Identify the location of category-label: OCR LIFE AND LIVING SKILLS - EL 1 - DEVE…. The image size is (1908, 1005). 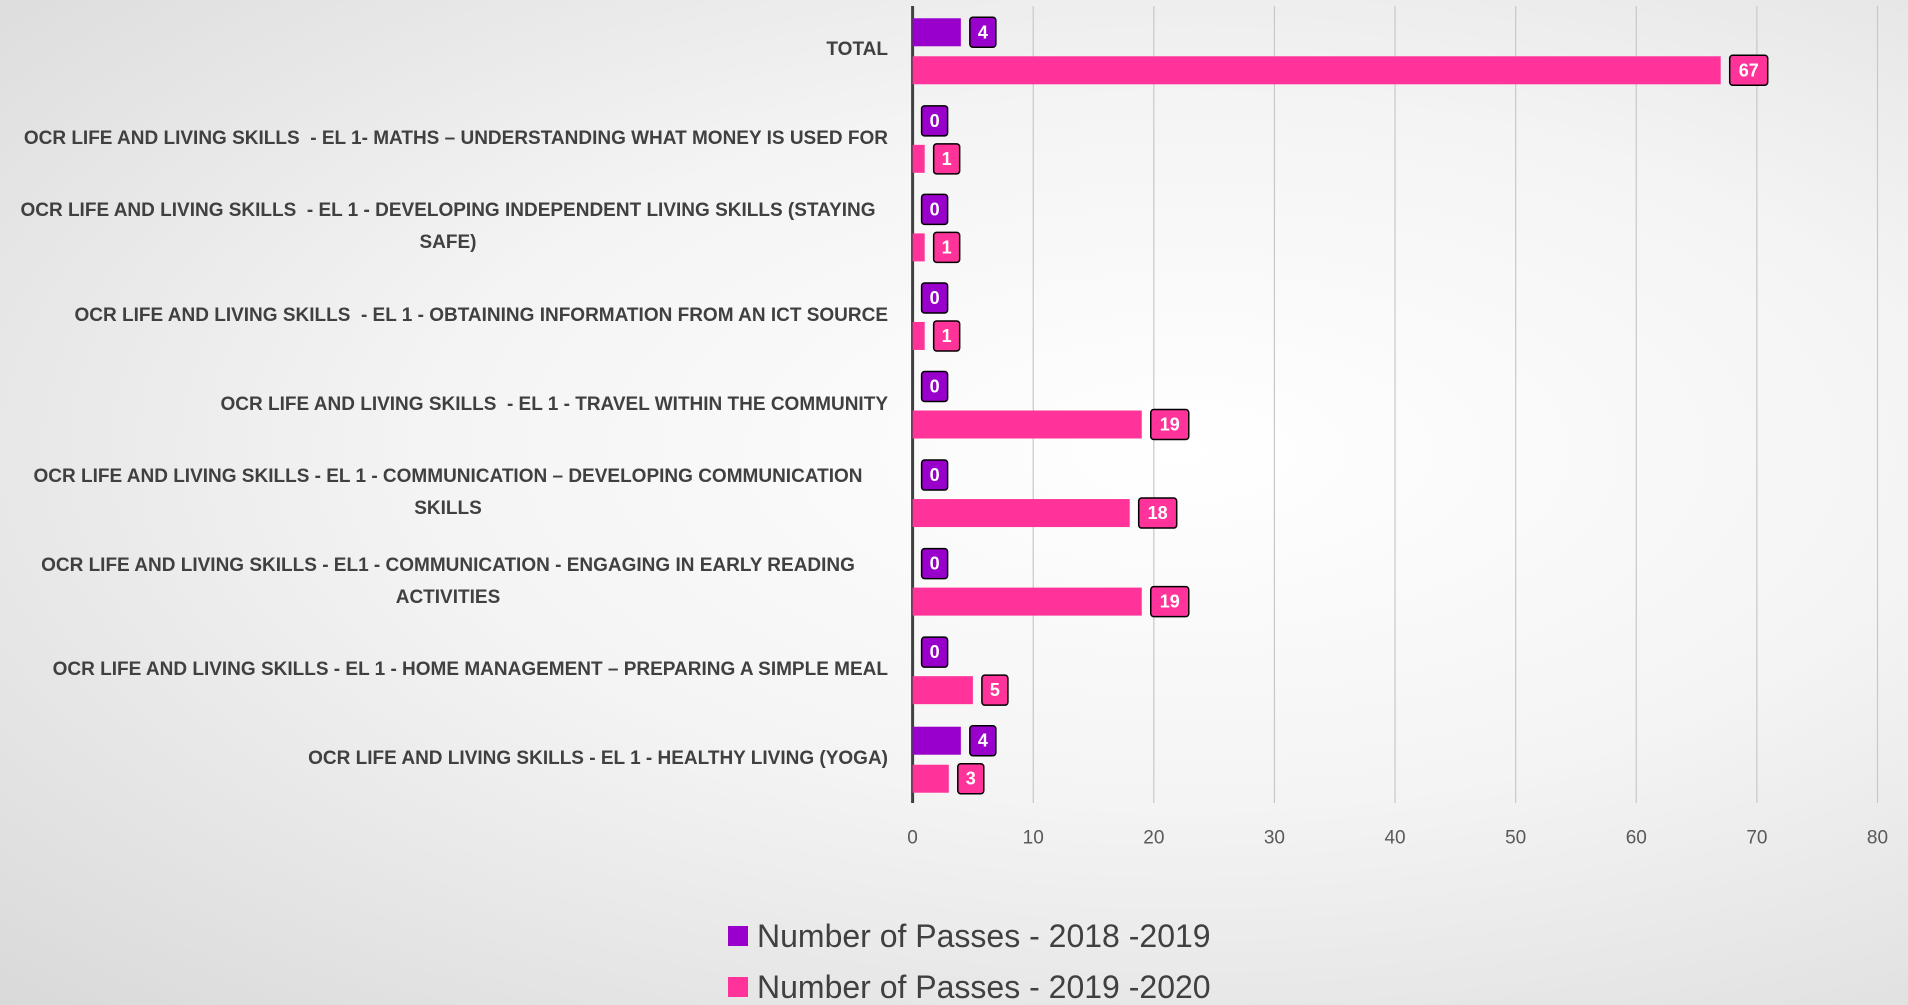
(450, 227).